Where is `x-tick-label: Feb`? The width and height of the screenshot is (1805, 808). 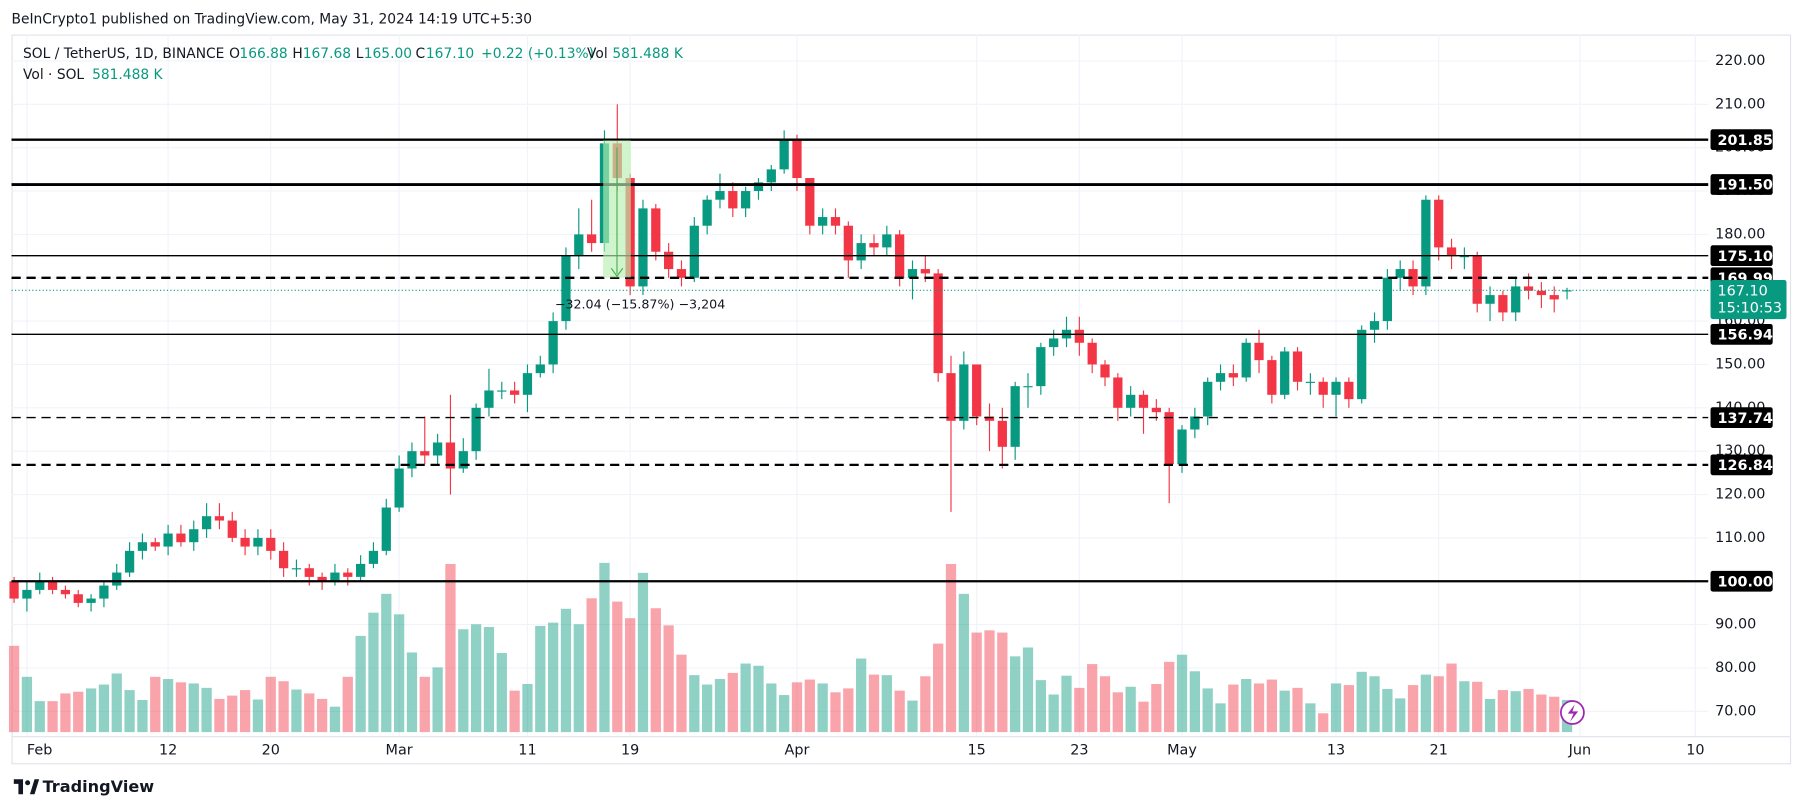 x-tick-label: Feb is located at coordinates (39, 751).